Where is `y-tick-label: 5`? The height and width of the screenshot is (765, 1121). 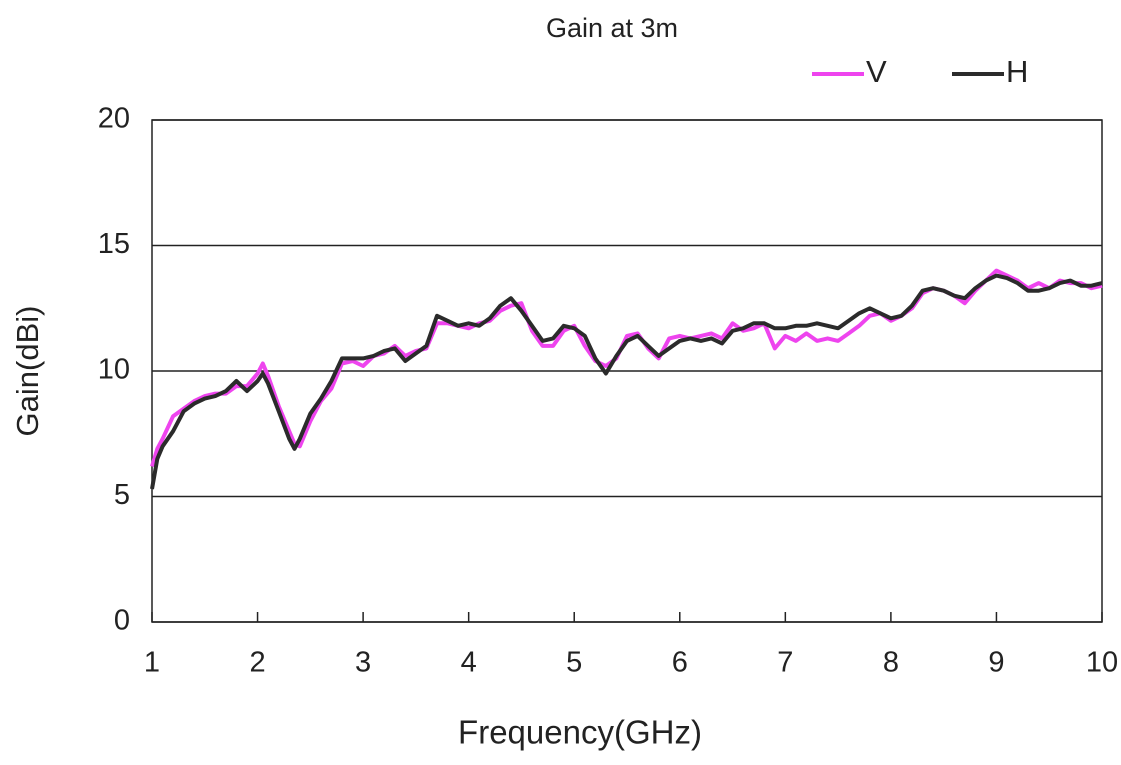
y-tick-label: 5 is located at coordinates (122, 495).